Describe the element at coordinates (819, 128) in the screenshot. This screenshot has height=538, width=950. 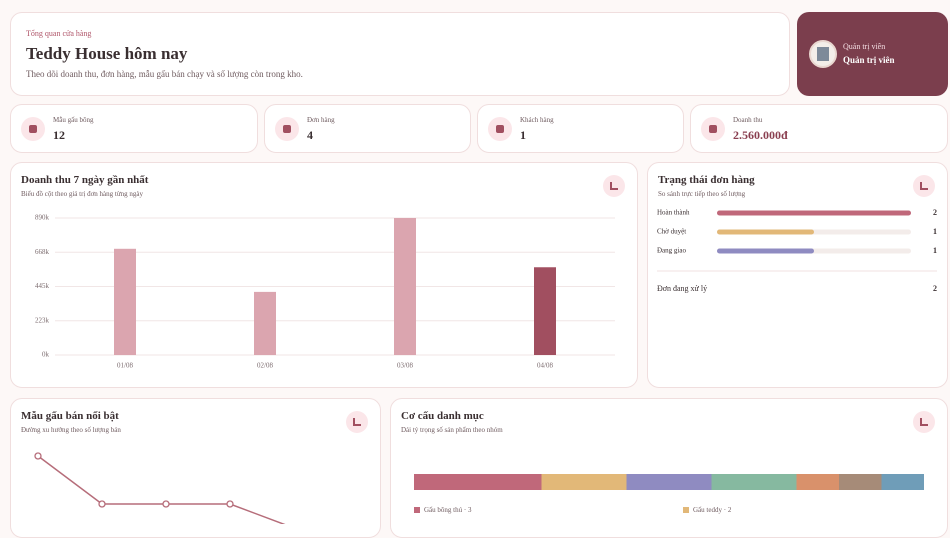
I see `stat-card: Doanh thu 2.560.000đ` at that location.